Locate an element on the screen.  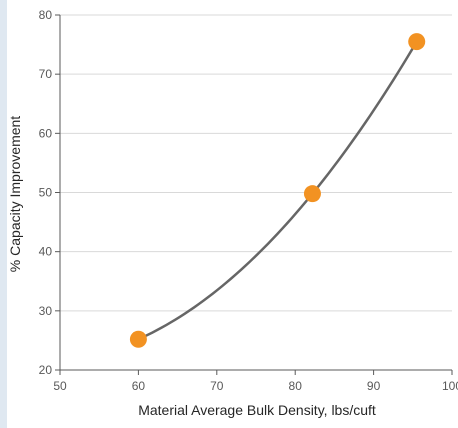
x-tick-label-90: 90 is located at coordinates (374, 386).